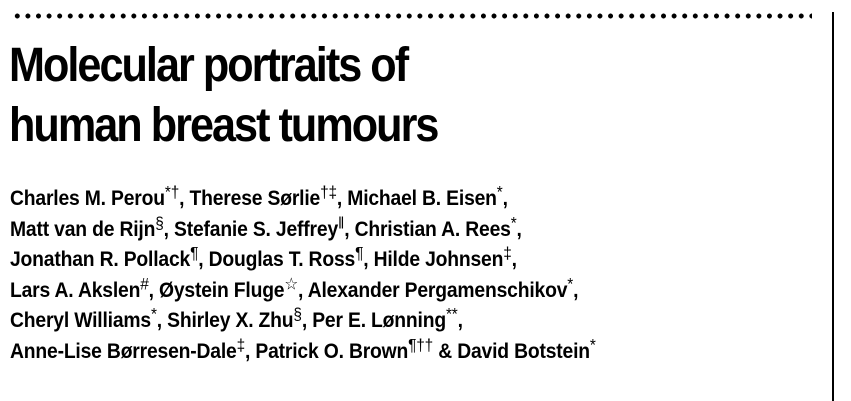  I want to click on author-name: Anne-Lise Børresen-Dale, so click(123, 351).